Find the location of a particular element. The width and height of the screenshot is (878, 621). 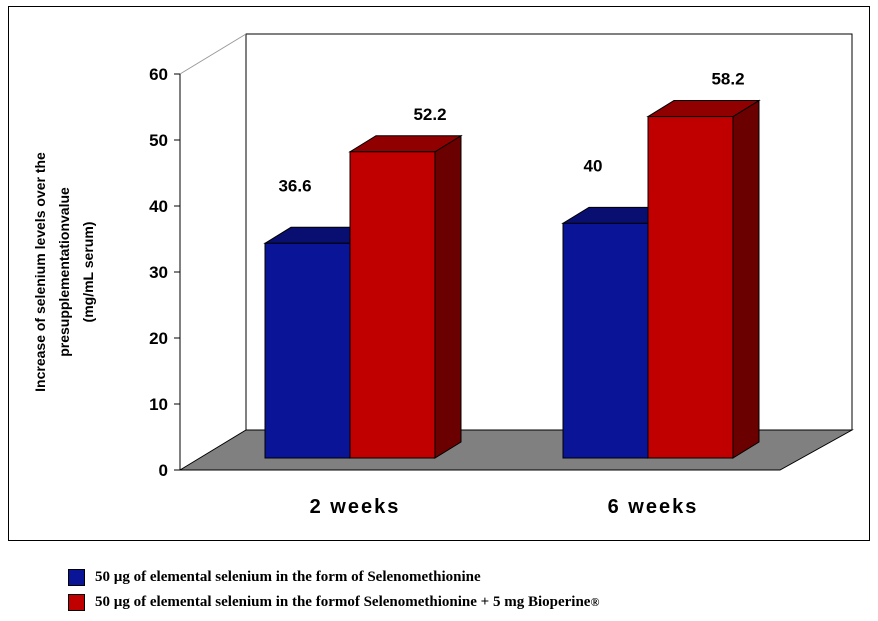

legend-swatch-blue is located at coordinates (76, 577).